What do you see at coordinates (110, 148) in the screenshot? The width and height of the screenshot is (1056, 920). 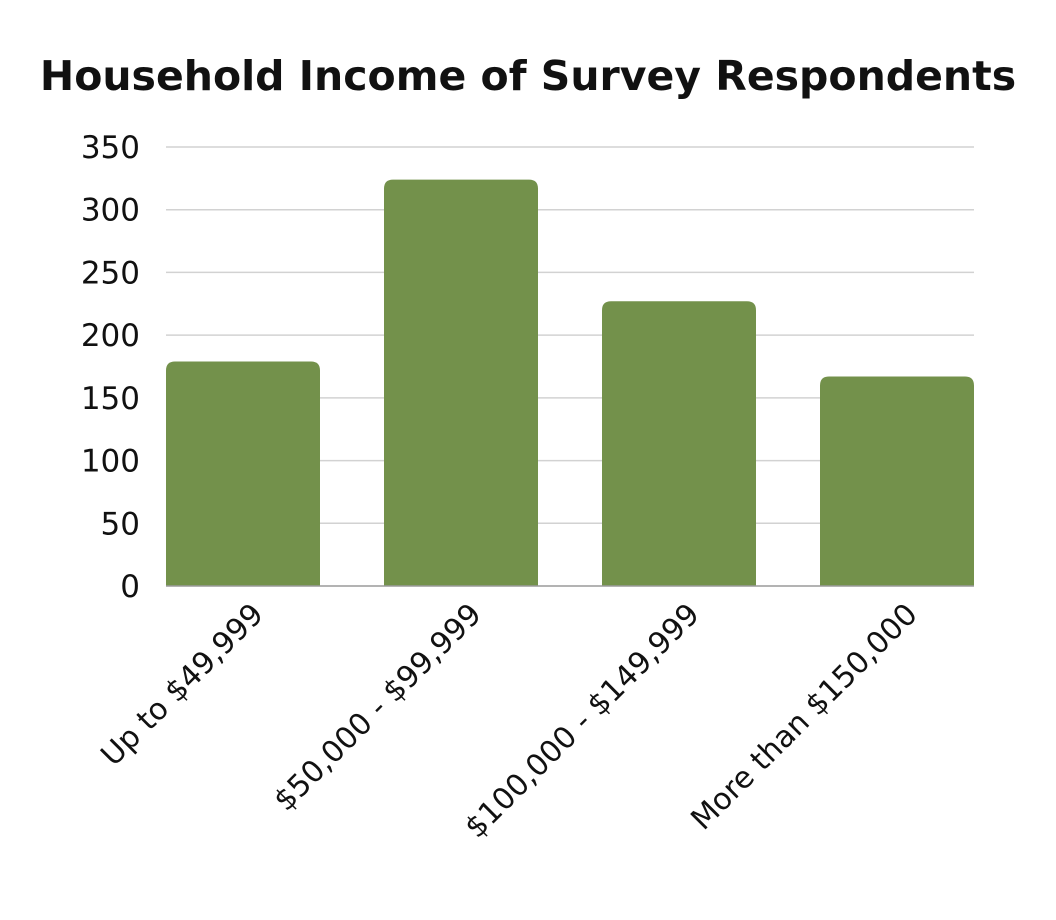 I see `y-tick-label: 350` at bounding box center [110, 148].